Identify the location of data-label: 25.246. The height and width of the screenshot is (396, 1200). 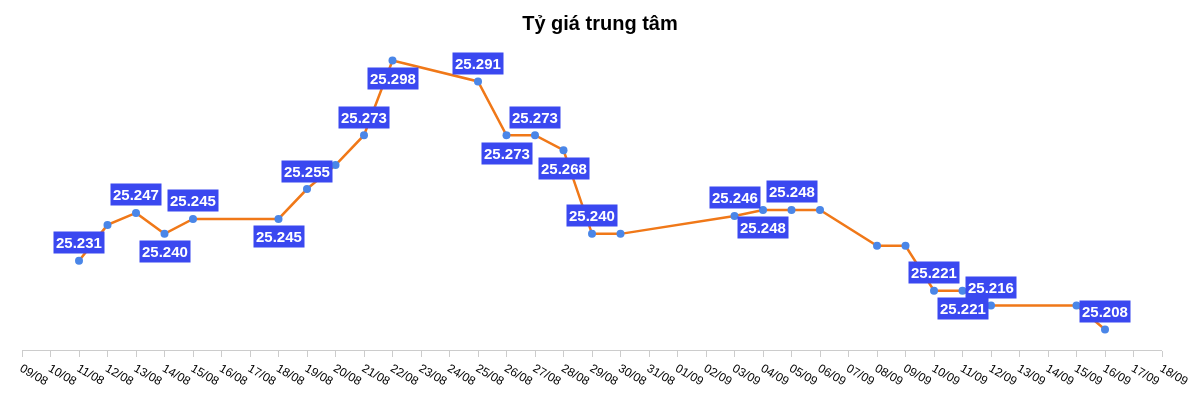
(735, 197).